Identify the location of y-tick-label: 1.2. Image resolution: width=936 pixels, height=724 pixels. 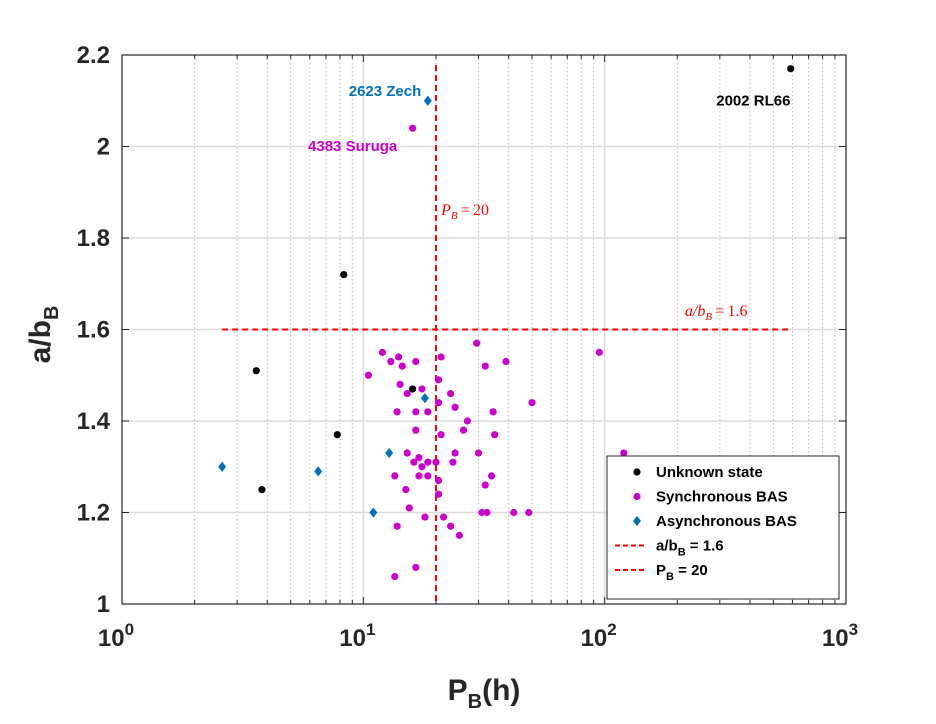
(93, 513).